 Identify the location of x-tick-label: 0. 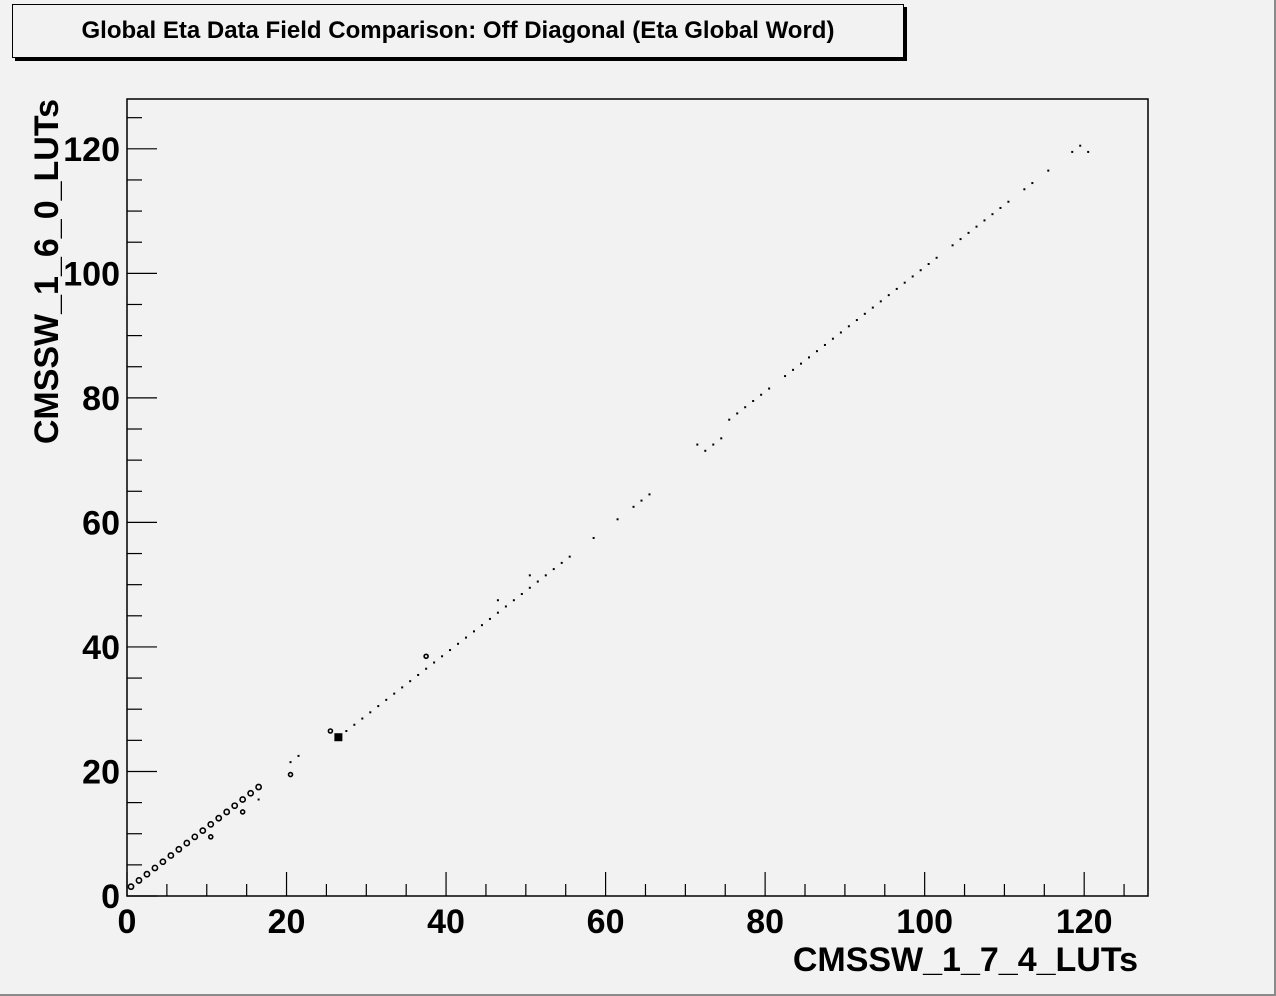
(127, 922).